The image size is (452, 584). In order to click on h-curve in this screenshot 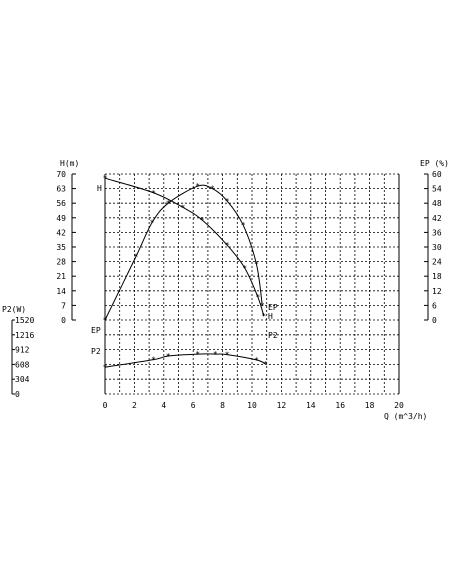, I will do `click(184, 246)`.